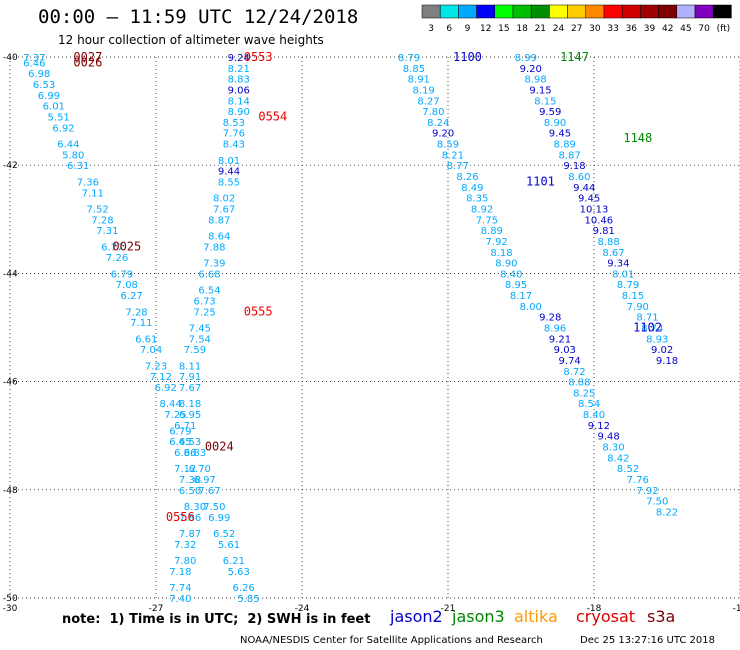 This screenshot has height=650, width=740. Describe the element at coordinates (555, 329) in the screenshot. I see `data-point-swh: 8.96` at that location.